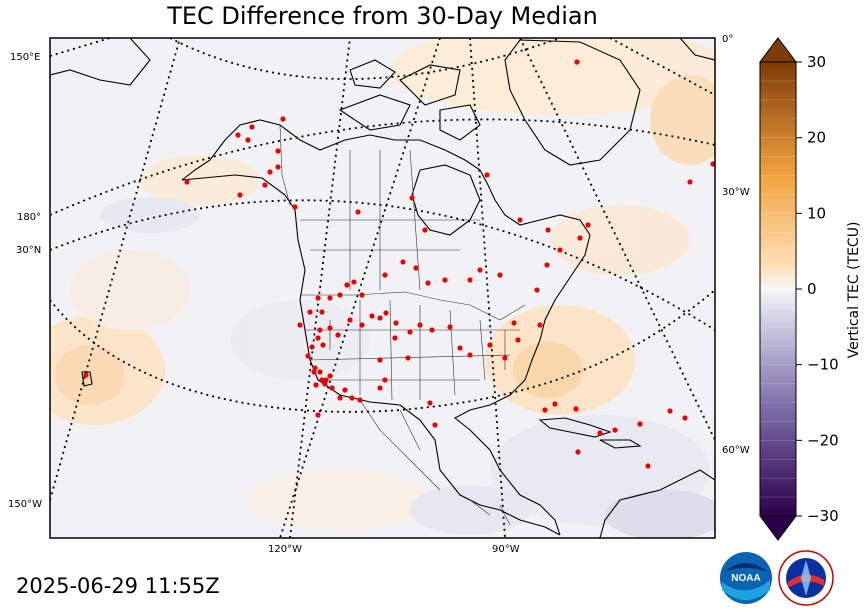 This screenshot has height=616, width=867. What do you see at coordinates (382, 16) in the screenshot?
I see `map-title: TEC Difference from 30-Day Median` at bounding box center [382, 16].